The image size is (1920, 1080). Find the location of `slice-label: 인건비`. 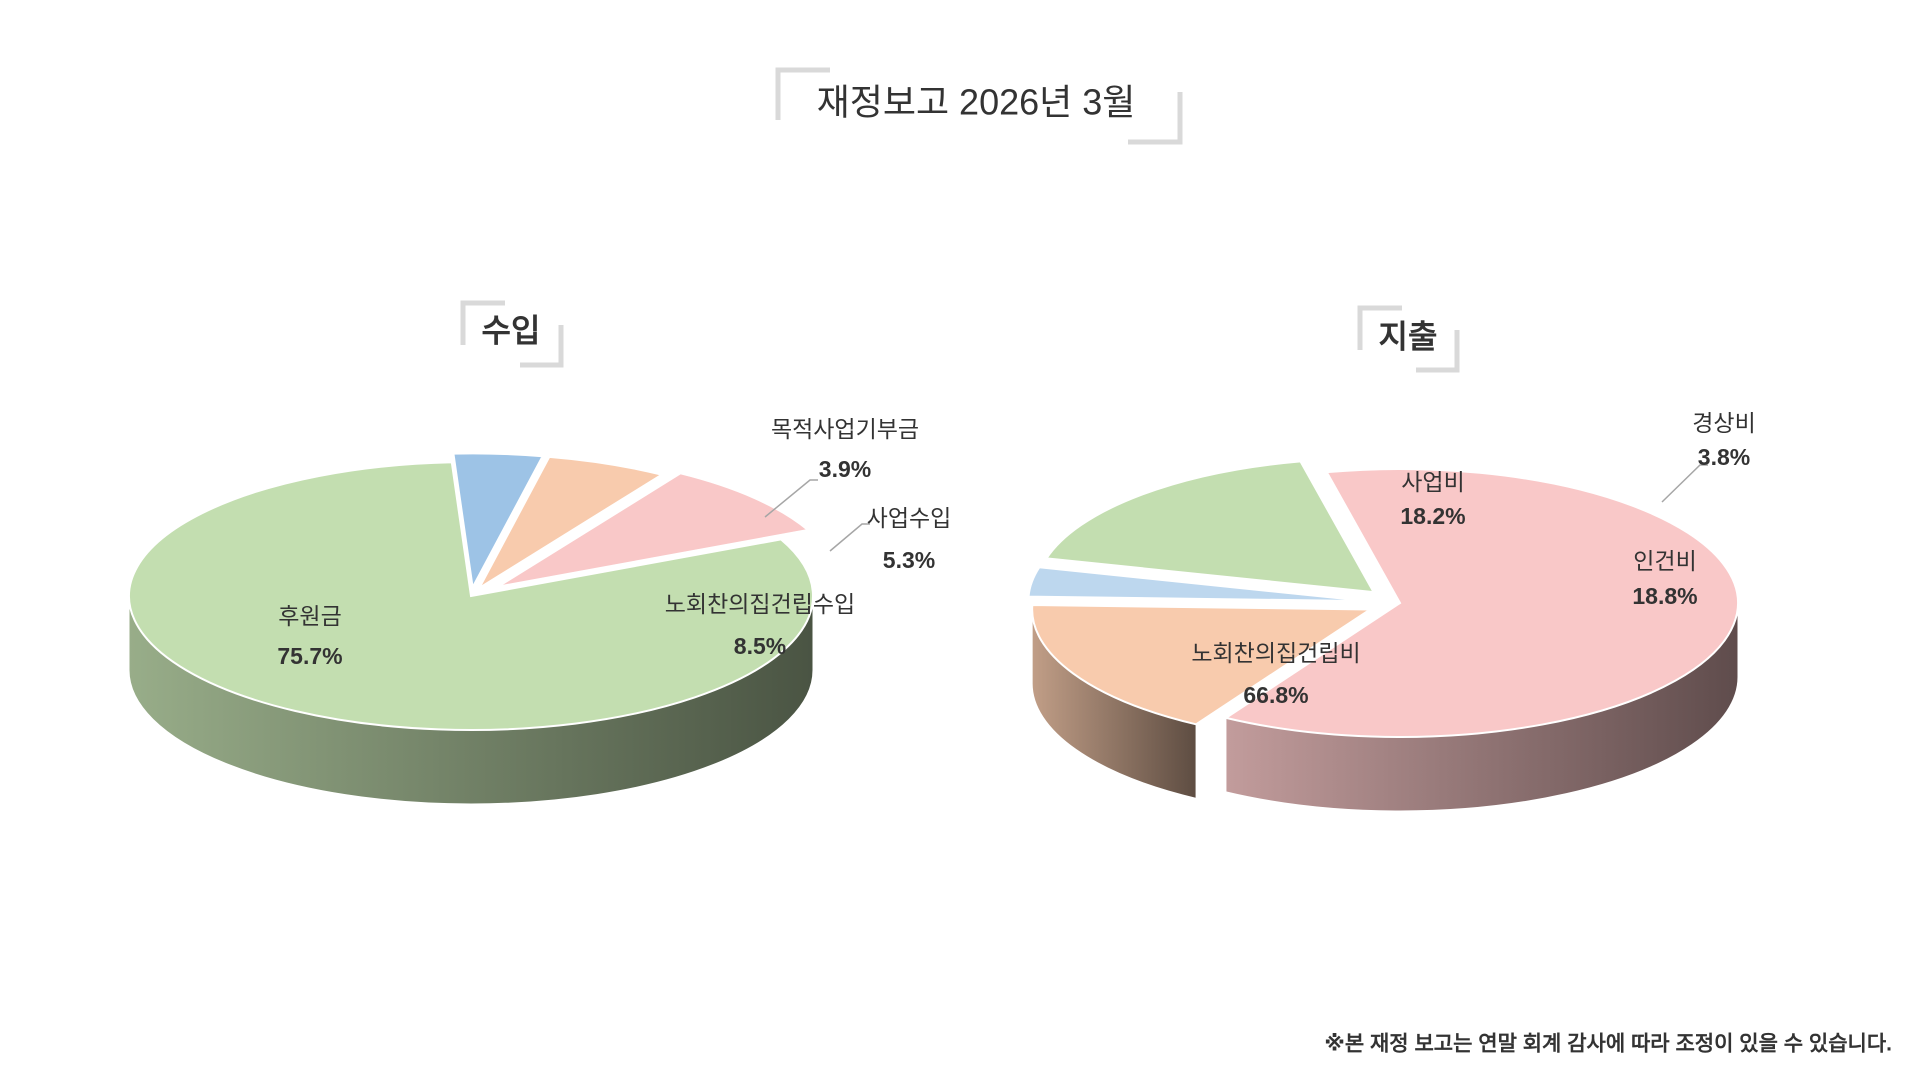

slice-label: 인건비 is located at coordinates (1664, 561).